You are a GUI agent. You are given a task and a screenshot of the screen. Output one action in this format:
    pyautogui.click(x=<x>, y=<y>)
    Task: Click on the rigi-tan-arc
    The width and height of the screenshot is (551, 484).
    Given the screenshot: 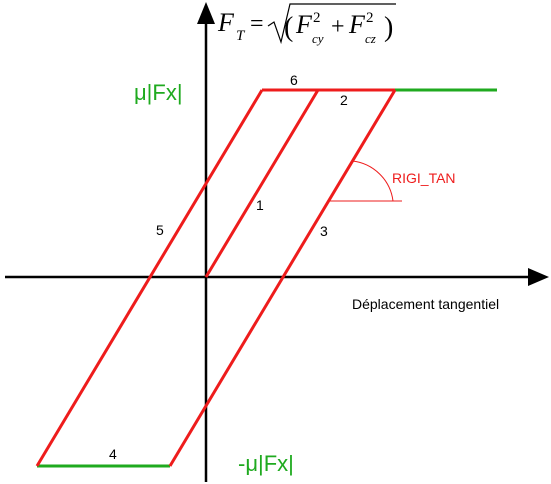 What is the action you would take?
    pyautogui.click(x=372, y=181)
    